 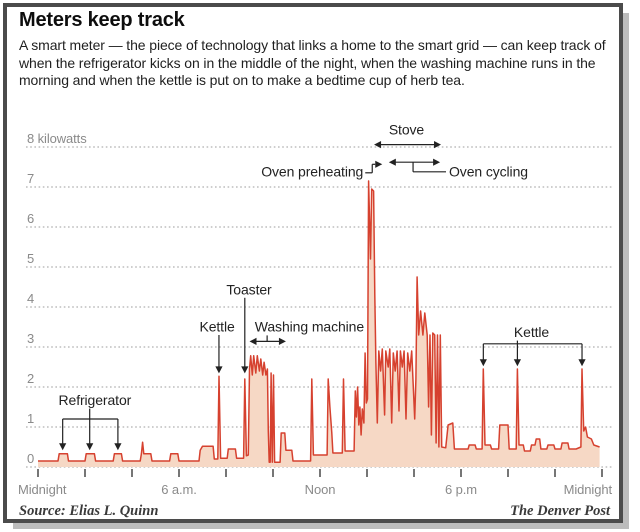 I want to click on svg-text: Washing machine, so click(x=310, y=327).